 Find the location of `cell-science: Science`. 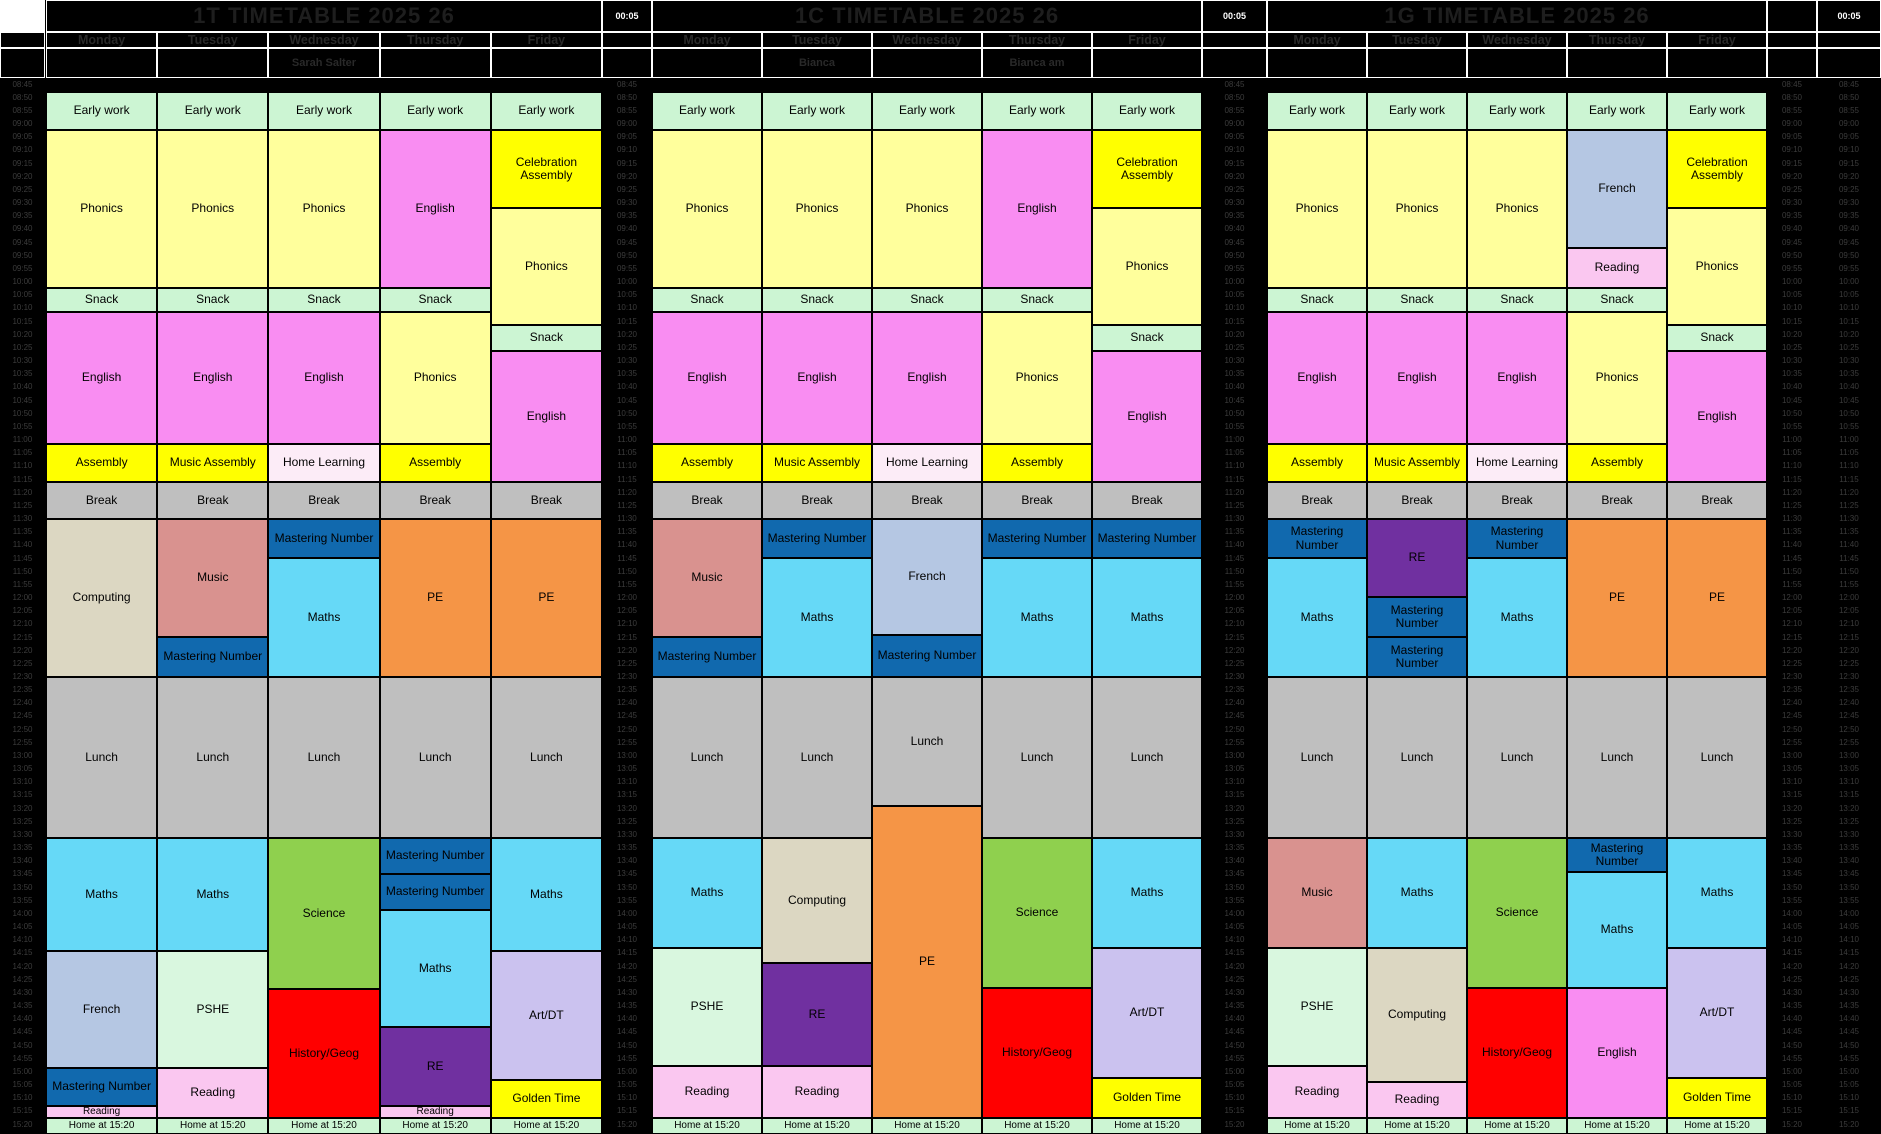

cell-science: Science is located at coordinates (1037, 913).